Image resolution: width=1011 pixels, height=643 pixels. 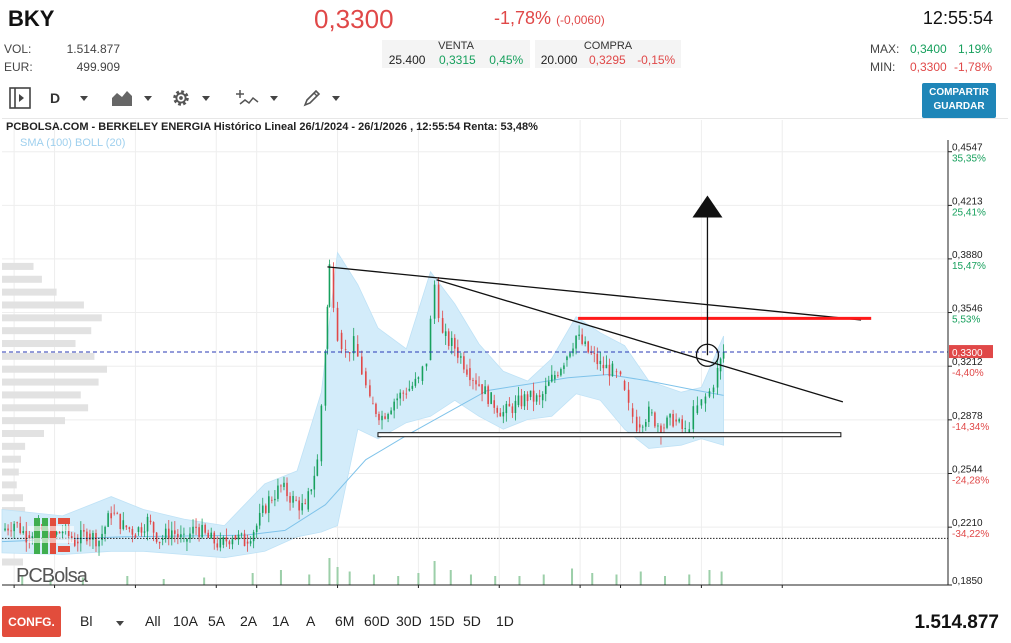 What do you see at coordinates (959, 100) in the screenshot?
I see `share-save-button: COMPARTIR GUARDAR` at bounding box center [959, 100].